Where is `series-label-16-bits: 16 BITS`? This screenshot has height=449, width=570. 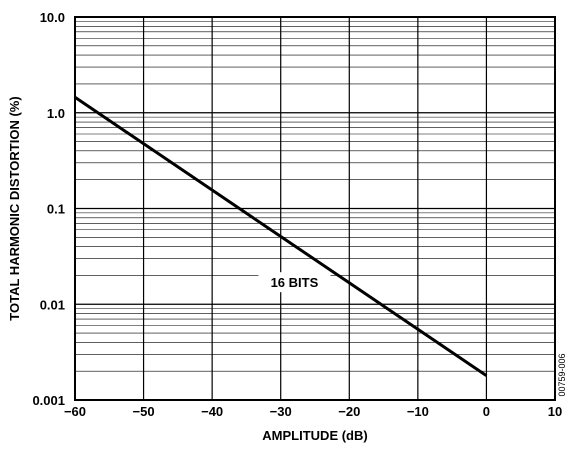 series-label-16-bits: 16 BITS is located at coordinates (295, 282).